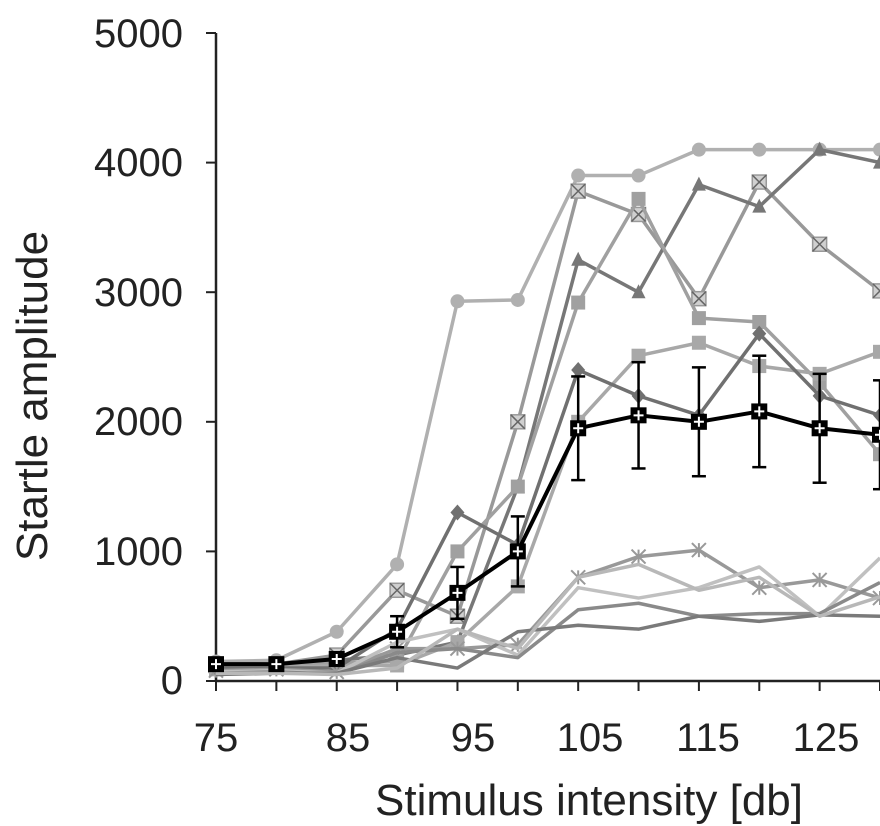  What do you see at coordinates (32, 396) in the screenshot?
I see `y-axis-label: Startle amplitude` at bounding box center [32, 396].